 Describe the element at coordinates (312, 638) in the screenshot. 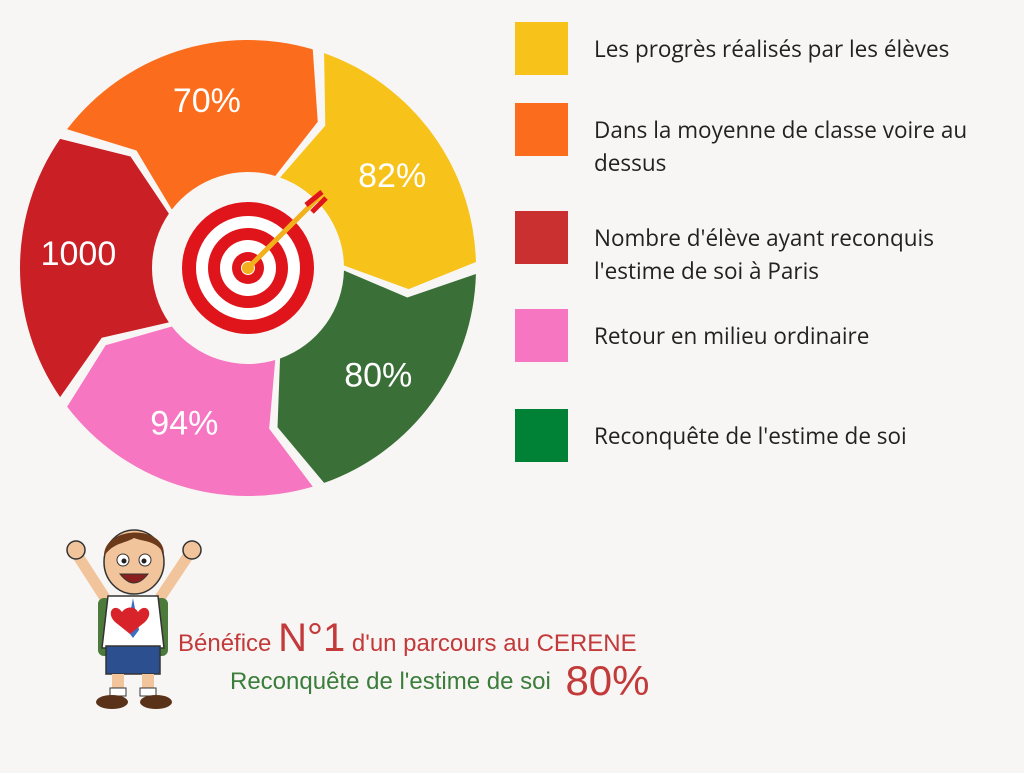

I see `footer-rank: N°1` at that location.